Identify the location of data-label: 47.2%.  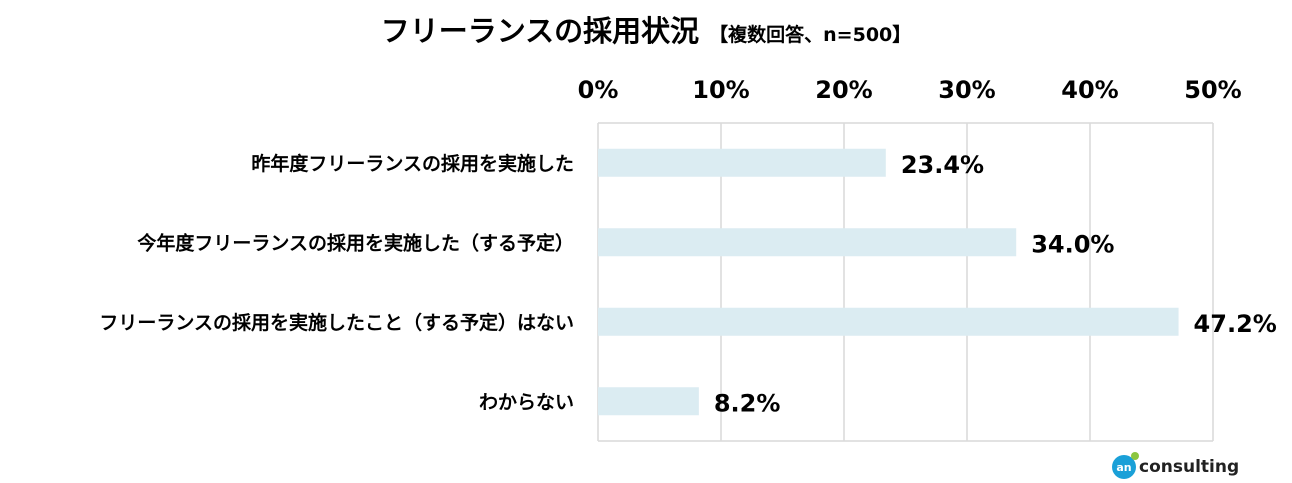
(1235, 324).